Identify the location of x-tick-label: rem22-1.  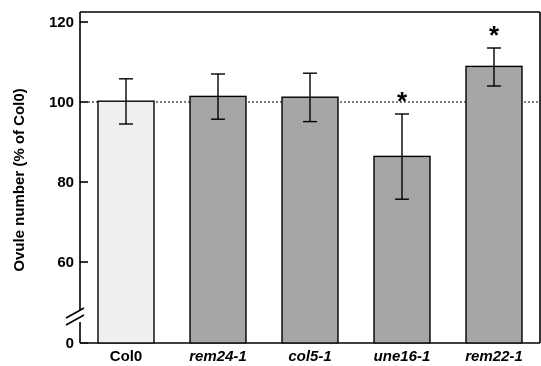
(494, 356).